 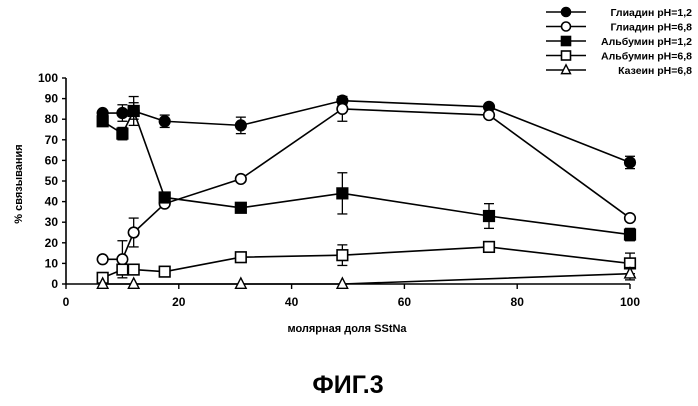 I want to click on x-tick-label: 100, so click(x=630, y=302).